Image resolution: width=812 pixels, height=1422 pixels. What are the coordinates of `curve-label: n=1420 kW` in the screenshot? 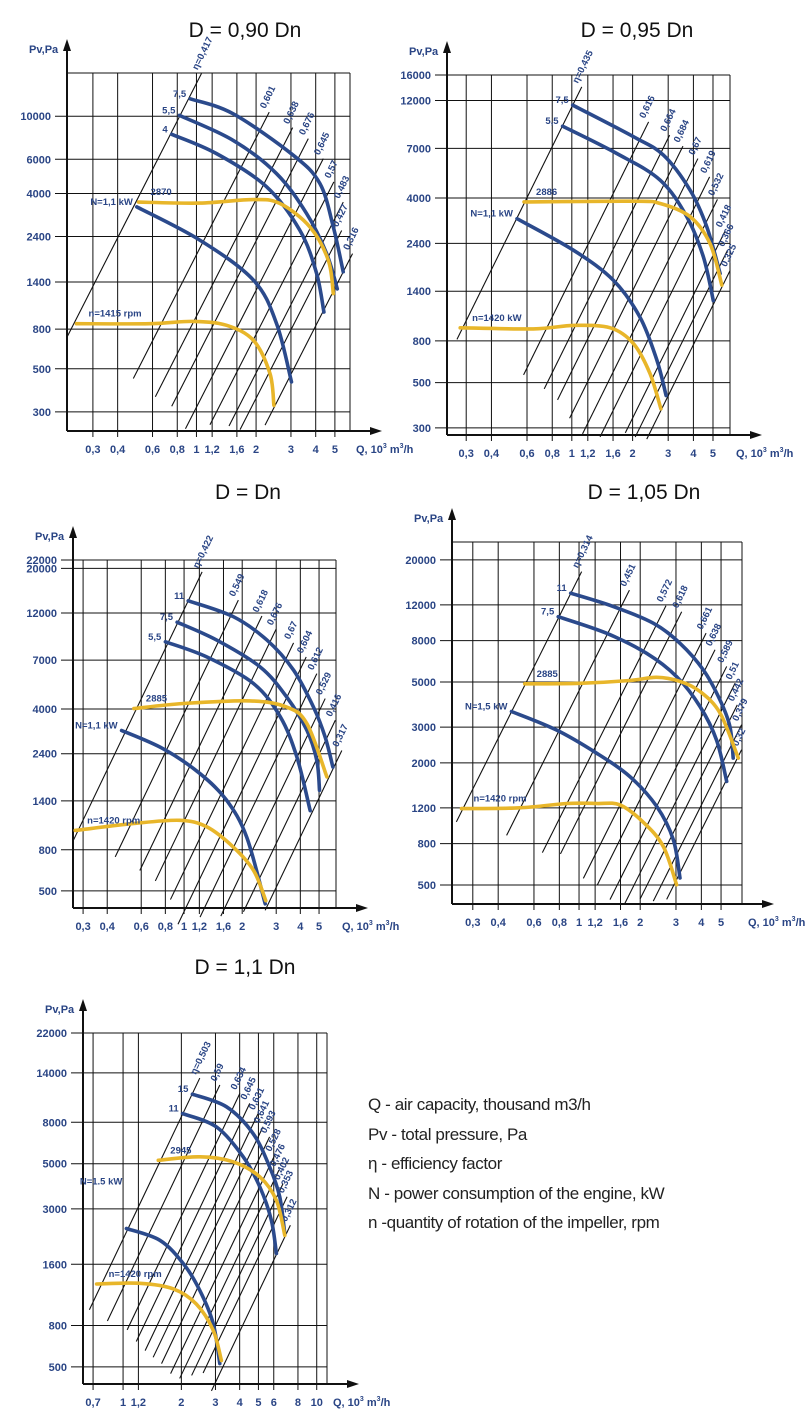 It's located at (496, 318).